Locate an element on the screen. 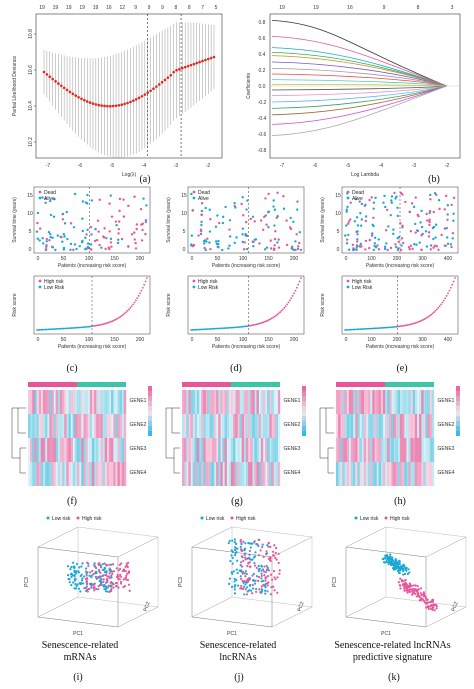  label-b: (b) is located at coordinates (434, 179).